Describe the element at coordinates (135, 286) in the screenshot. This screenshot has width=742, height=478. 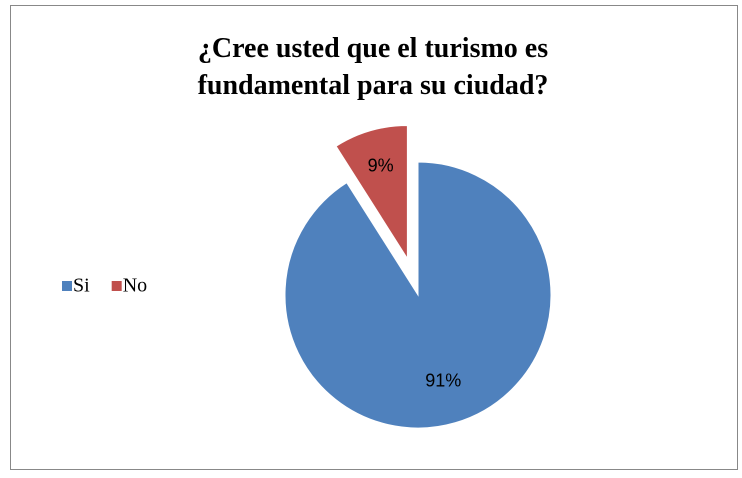
I see `legend-label: No` at that location.